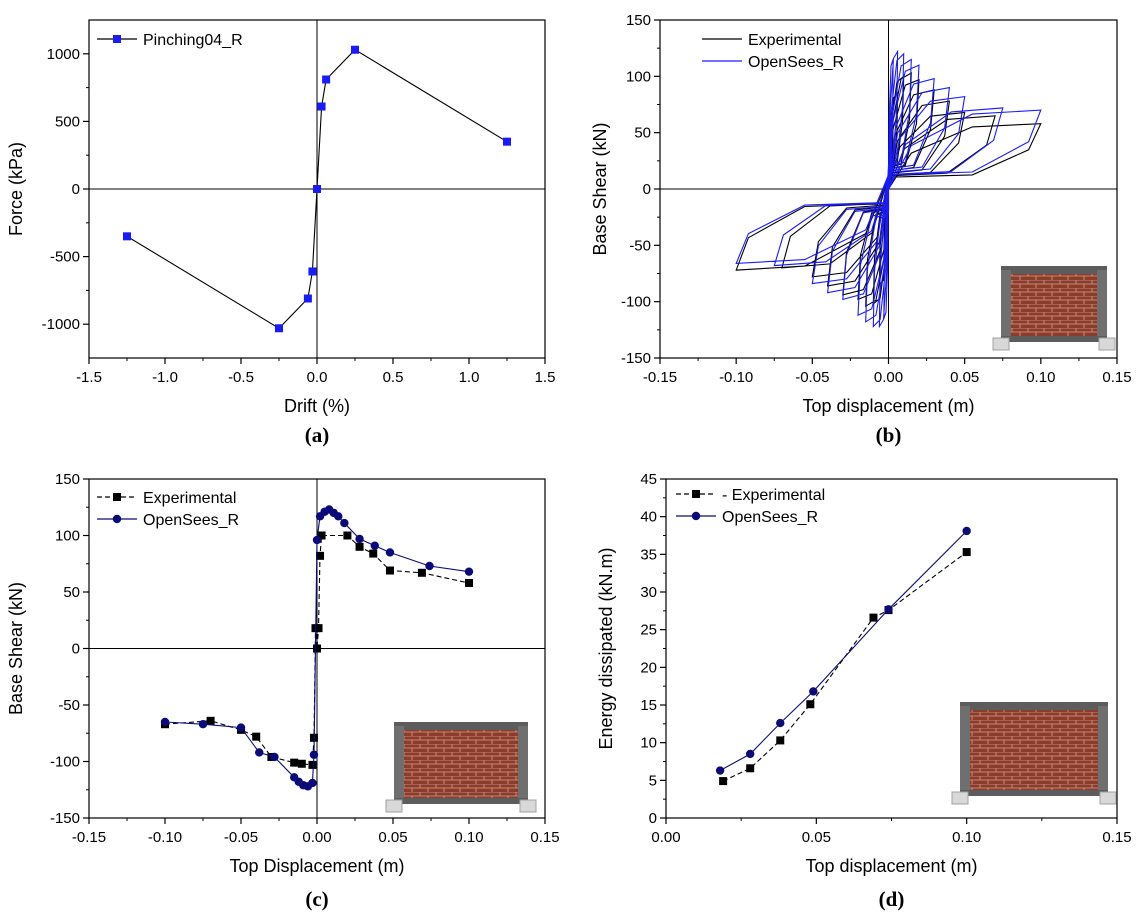 The image size is (1145, 918). What do you see at coordinates (76, 649) in the screenshot?
I see `y-tick-label: 0` at bounding box center [76, 649].